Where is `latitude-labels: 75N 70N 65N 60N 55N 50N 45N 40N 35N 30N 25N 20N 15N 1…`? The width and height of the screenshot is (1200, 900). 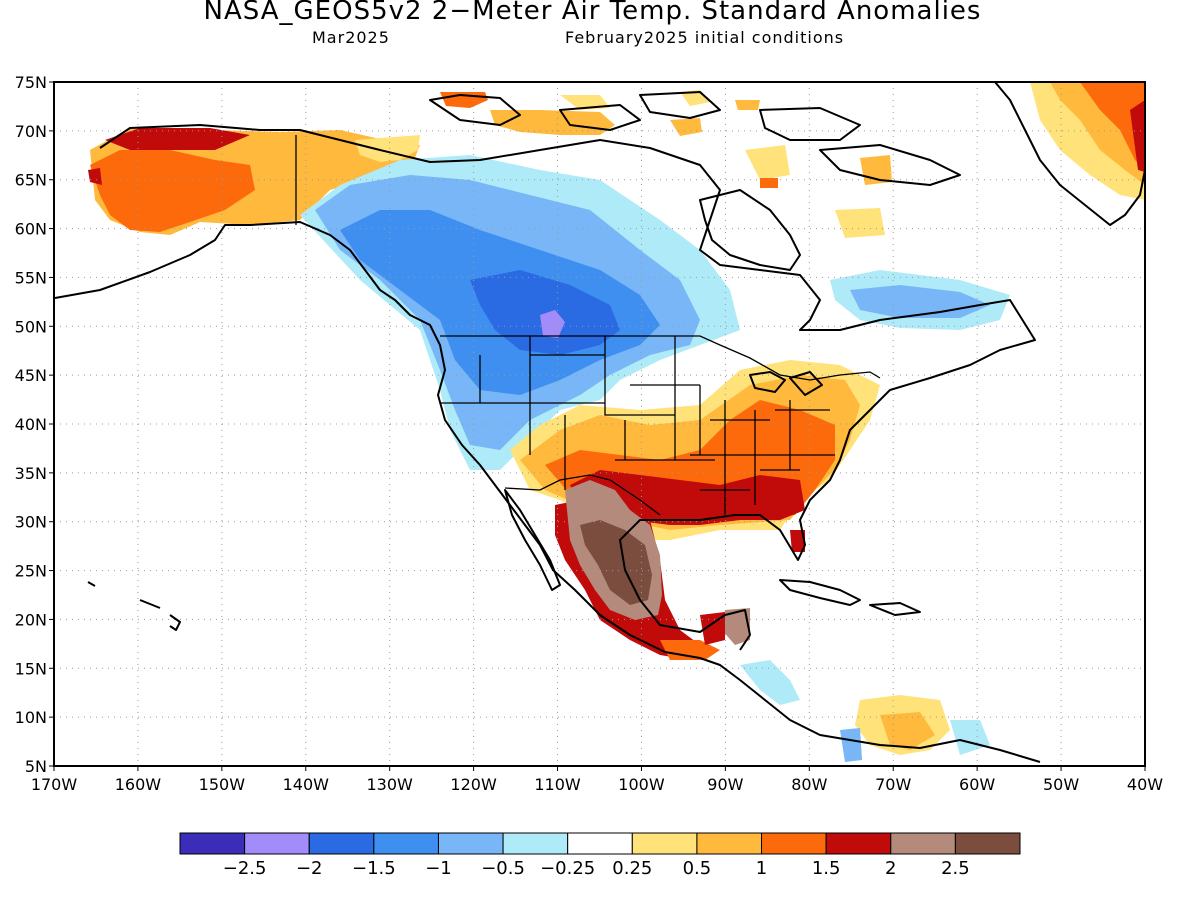
latitude-labels: 75N 70N 65N 60N 55N 50N 45N 40N 35N 30N 25N 20N 15N 1… is located at coordinates (34, 424).